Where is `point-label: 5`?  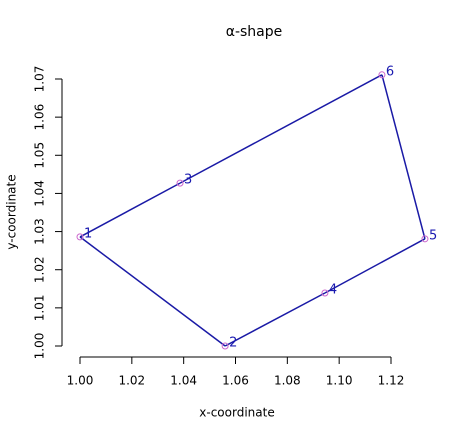 point-label: 5 is located at coordinates (433, 235).